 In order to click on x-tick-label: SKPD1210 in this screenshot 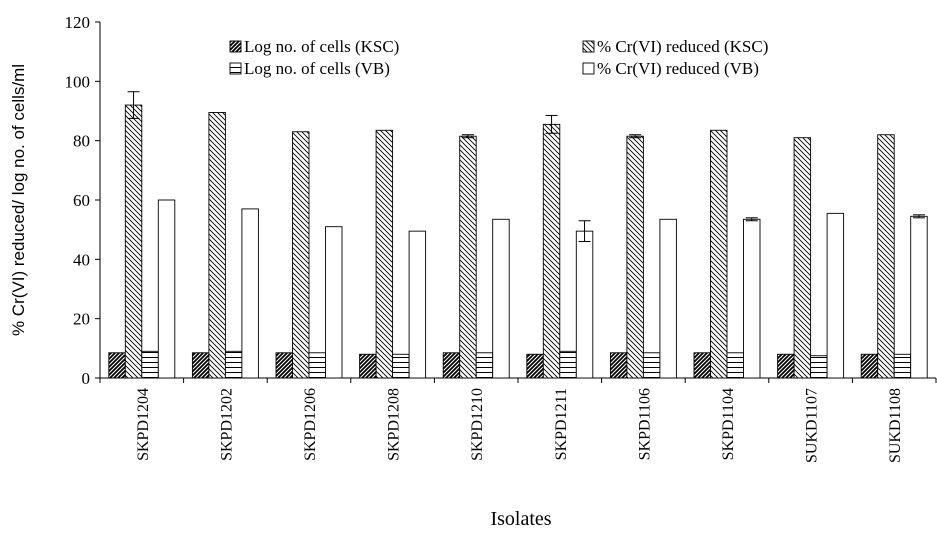, I will do `click(477, 424)`.